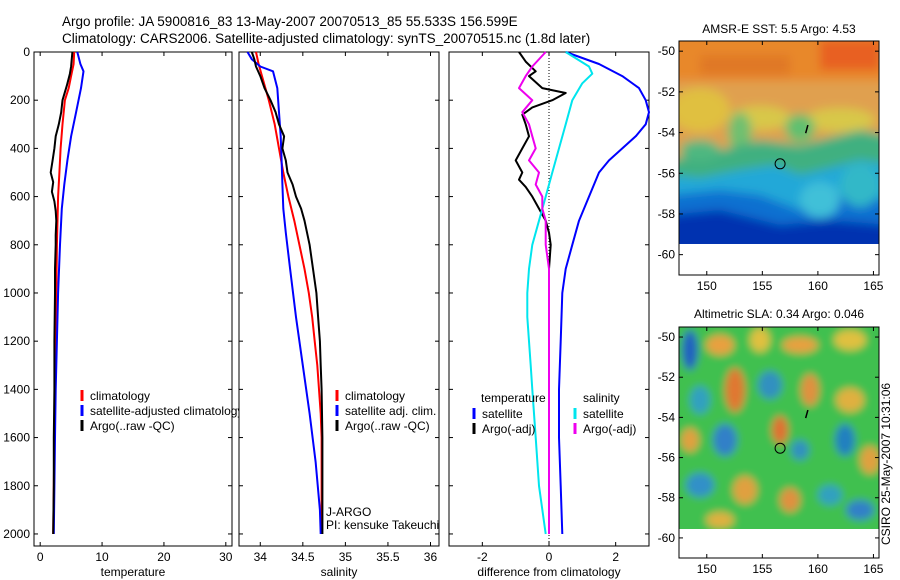 The image size is (900, 580). What do you see at coordinates (601, 398) in the screenshot?
I see `difference-legend-header-salinity: salinity` at bounding box center [601, 398].